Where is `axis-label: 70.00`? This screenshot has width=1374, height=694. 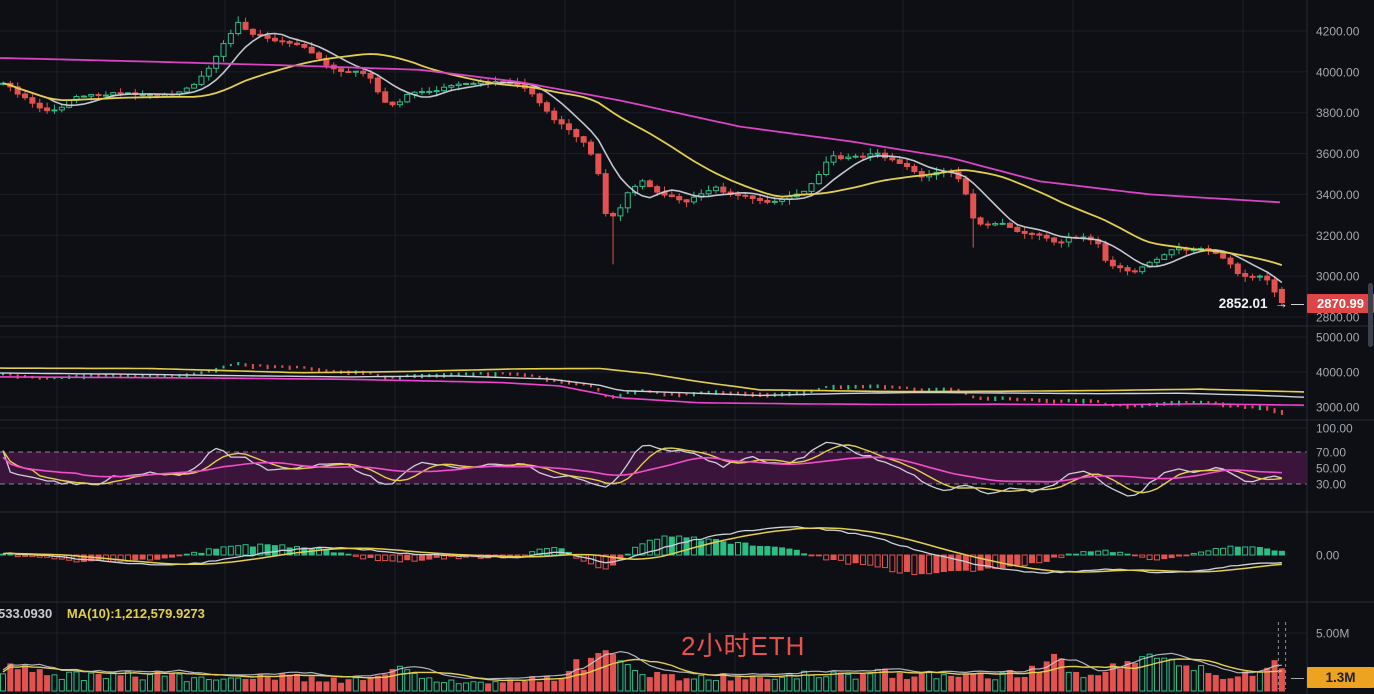 axis-label: 70.00 is located at coordinates (1331, 453).